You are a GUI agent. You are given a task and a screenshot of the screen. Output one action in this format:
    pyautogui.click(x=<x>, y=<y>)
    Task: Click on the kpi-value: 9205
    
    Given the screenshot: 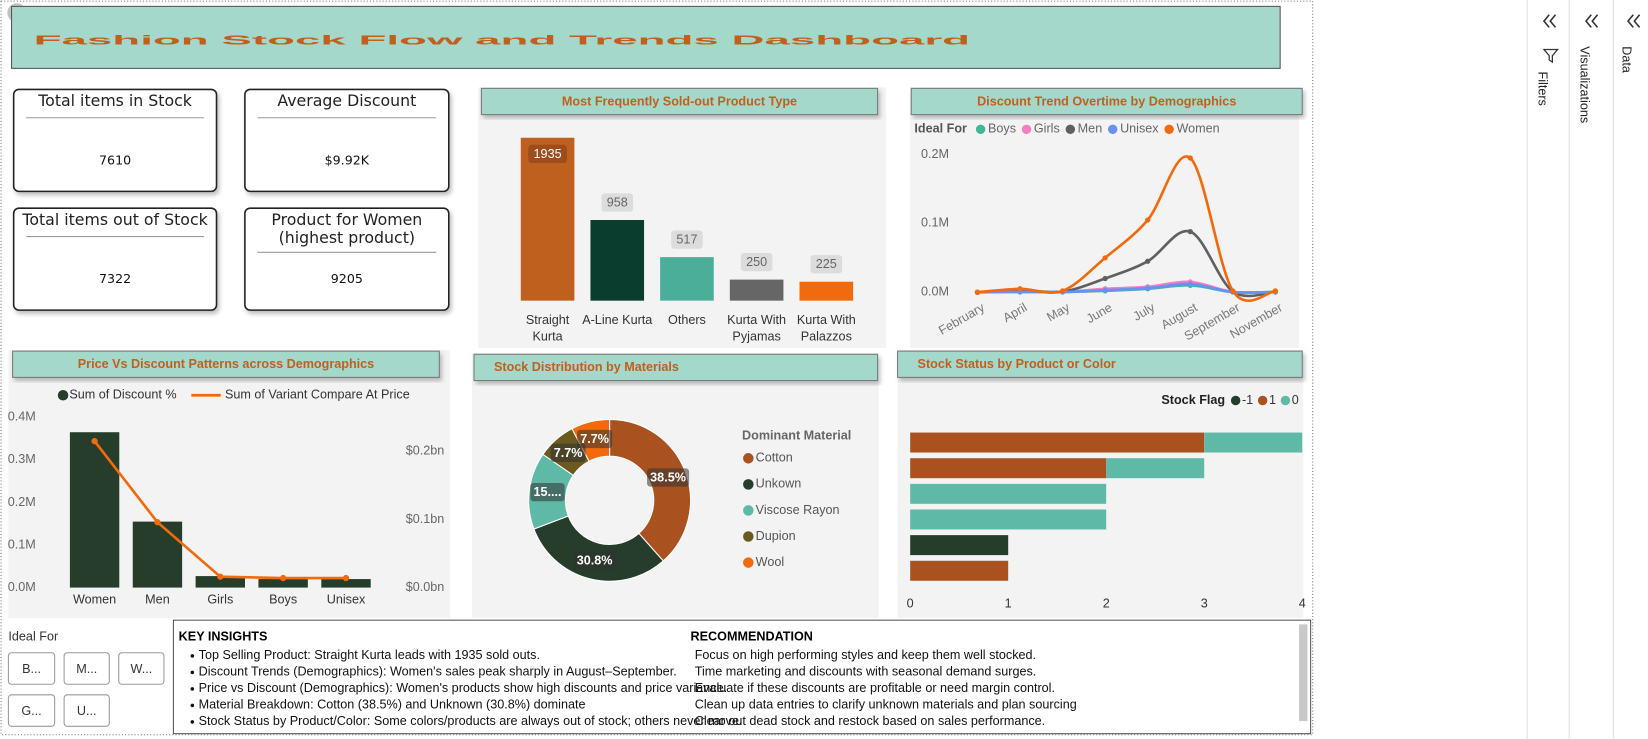 What is the action you would take?
    pyautogui.click(x=347, y=278)
    